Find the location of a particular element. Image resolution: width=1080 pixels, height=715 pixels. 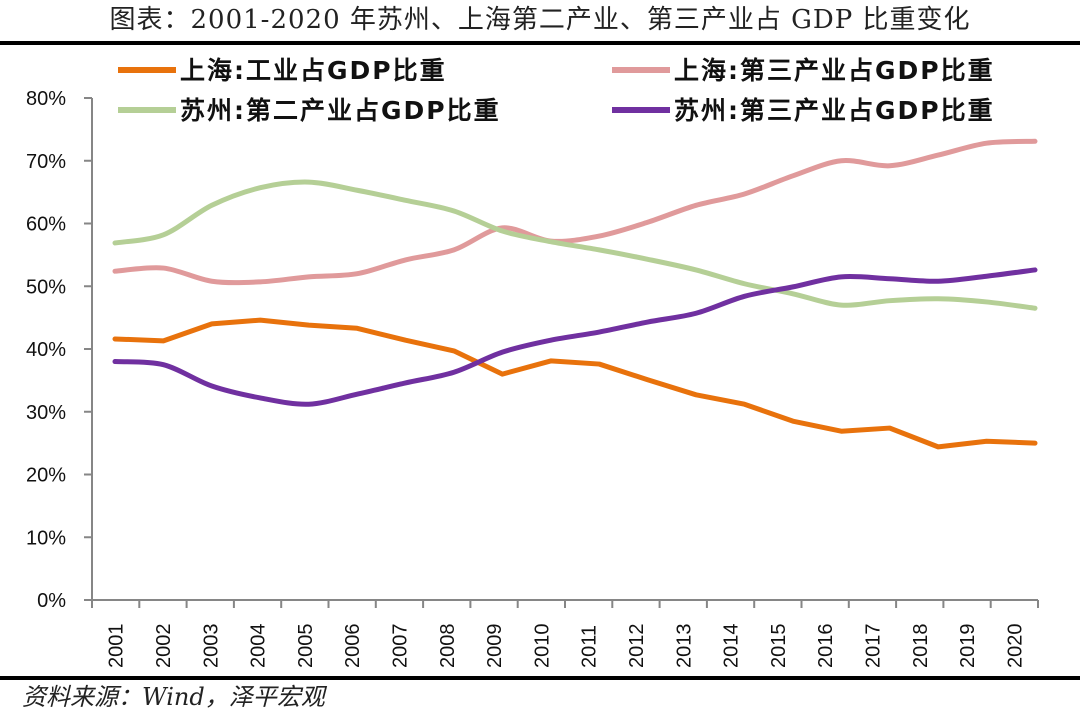

y-tick-label: 30% is located at coordinates (46, 413).